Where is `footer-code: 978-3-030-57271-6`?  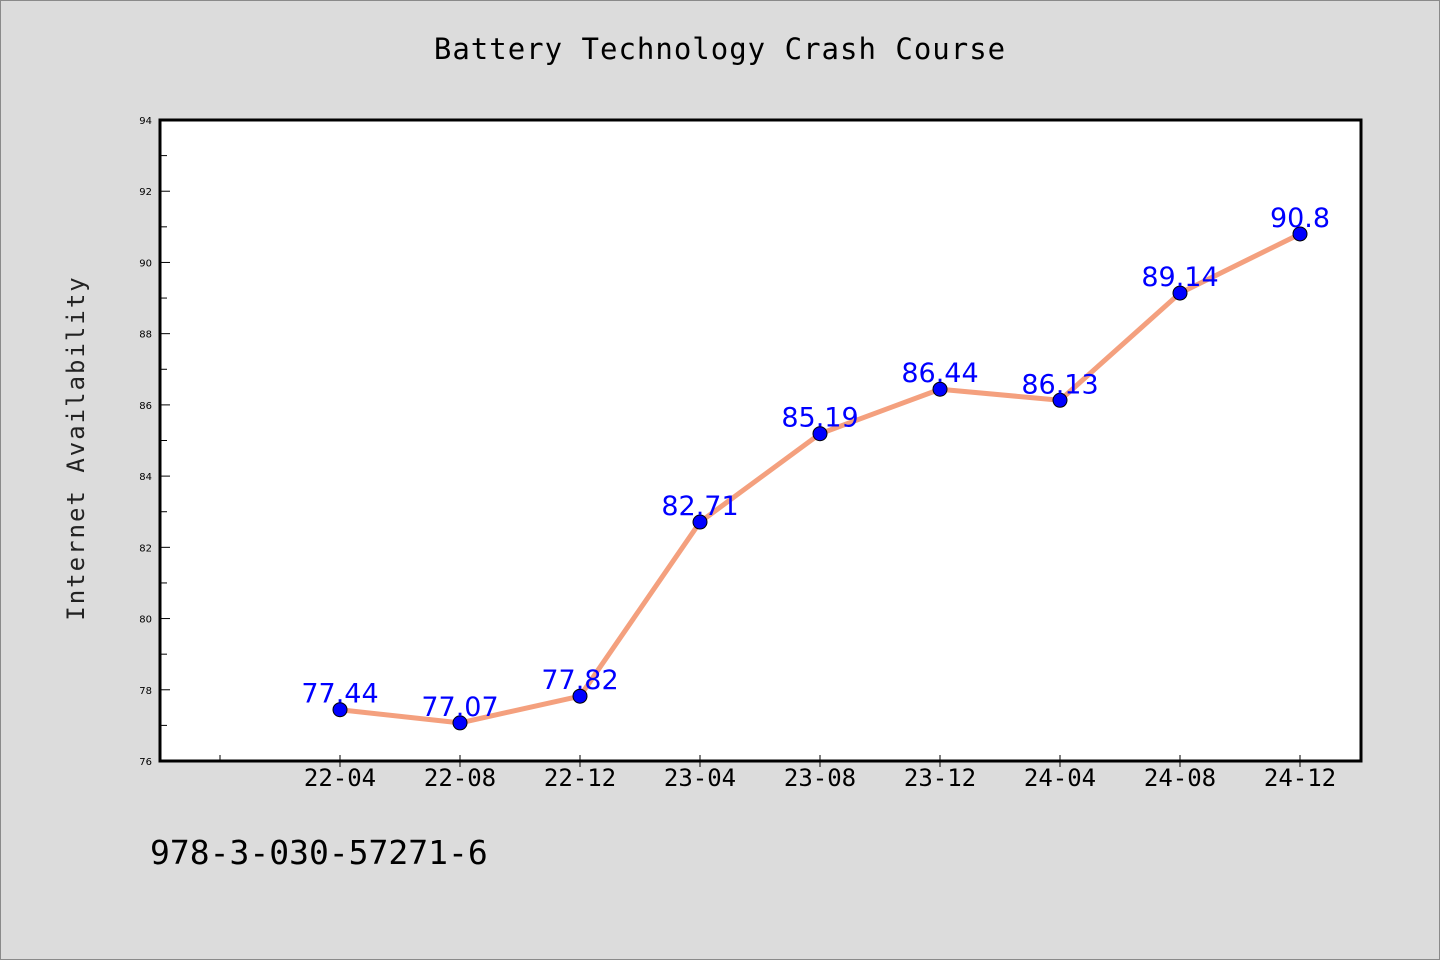
footer-code: 978-3-030-57271-6 is located at coordinates (319, 852).